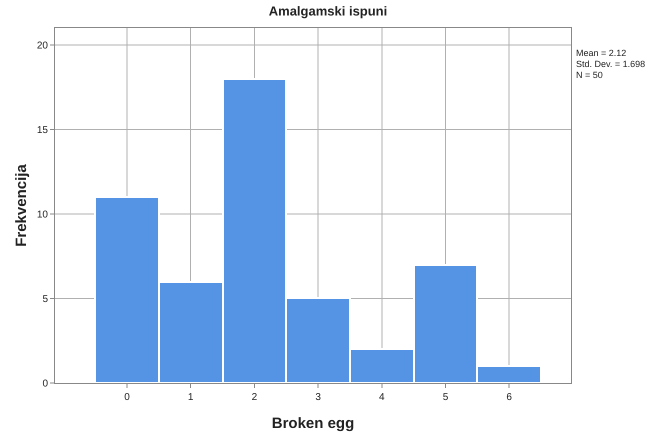 This screenshot has height=441, width=656. Describe the element at coordinates (382, 397) in the screenshot. I see `x-tick-label: 4` at that location.